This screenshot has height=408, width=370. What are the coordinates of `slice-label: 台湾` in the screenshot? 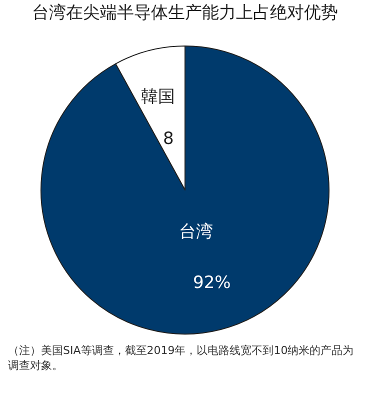 It's located at (196, 232).